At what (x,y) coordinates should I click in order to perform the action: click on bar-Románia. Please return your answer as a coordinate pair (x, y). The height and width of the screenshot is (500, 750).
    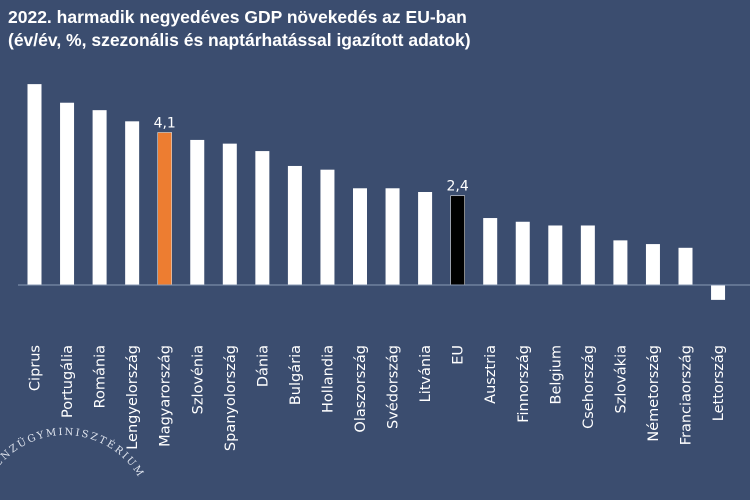
    Looking at the image, I should click on (99, 197).